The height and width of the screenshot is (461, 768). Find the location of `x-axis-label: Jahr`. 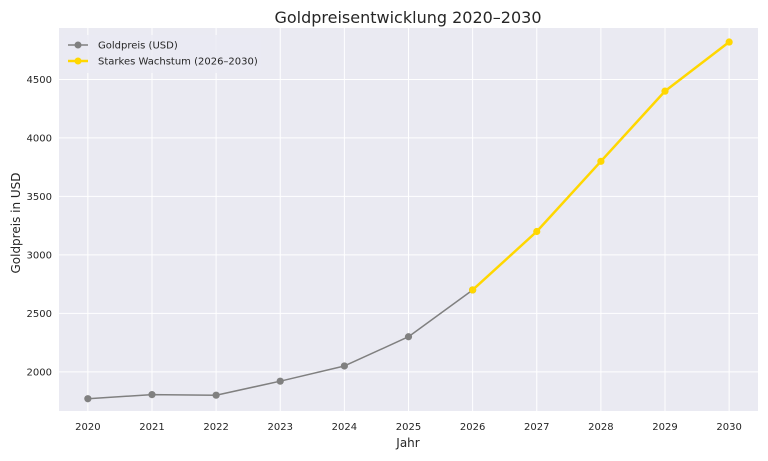

x-axis-label: Jahr is located at coordinates (407, 443).